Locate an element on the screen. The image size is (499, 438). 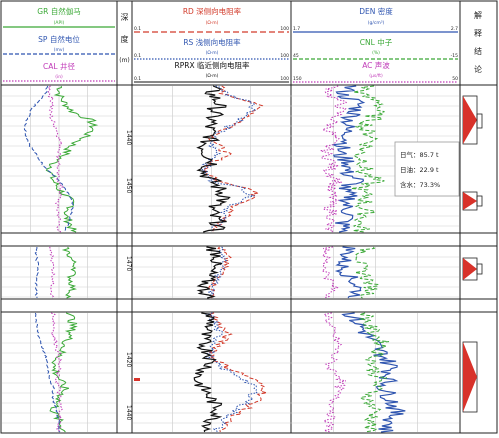
ac-curve-panel2 is located at coordinates (330, 272).